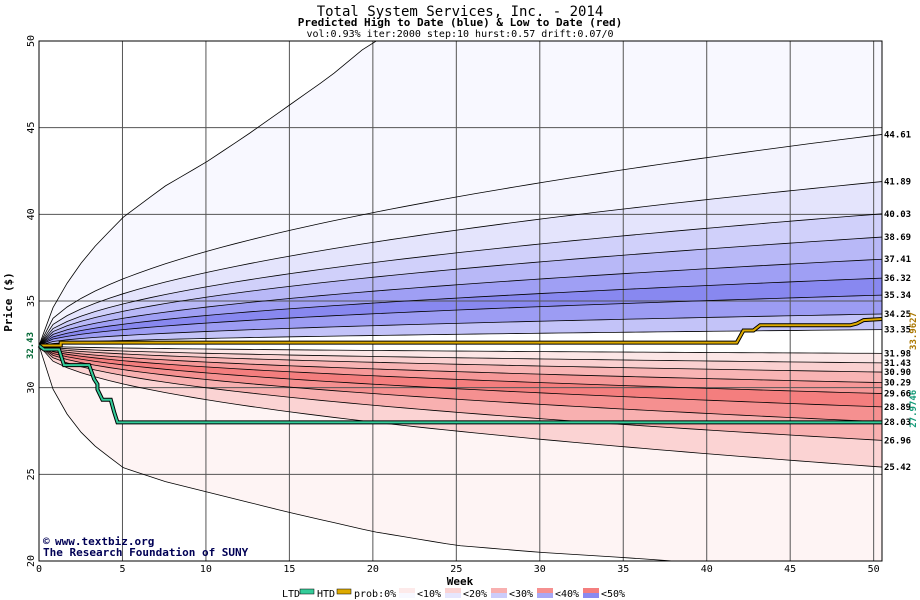  I want to click on curve-end-label: 29.66, so click(897, 395).